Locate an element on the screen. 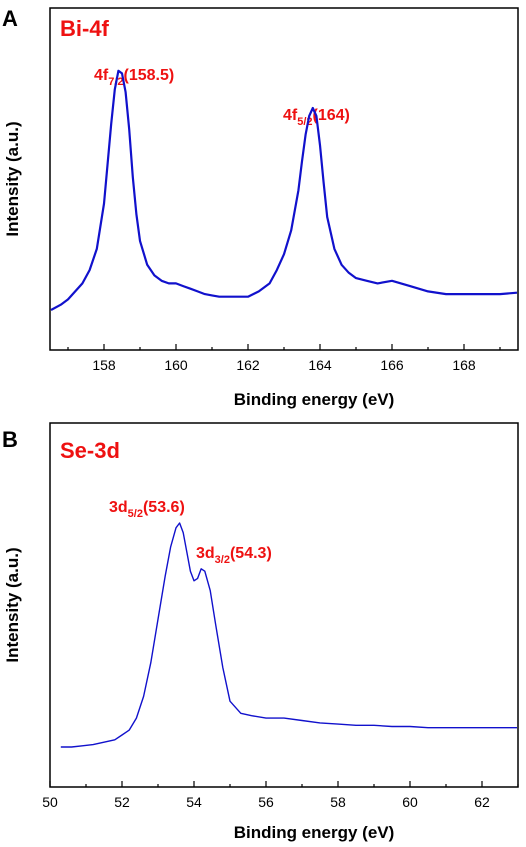 This screenshot has height=847, width=526. x-tick-label: 168 is located at coordinates (464, 365).